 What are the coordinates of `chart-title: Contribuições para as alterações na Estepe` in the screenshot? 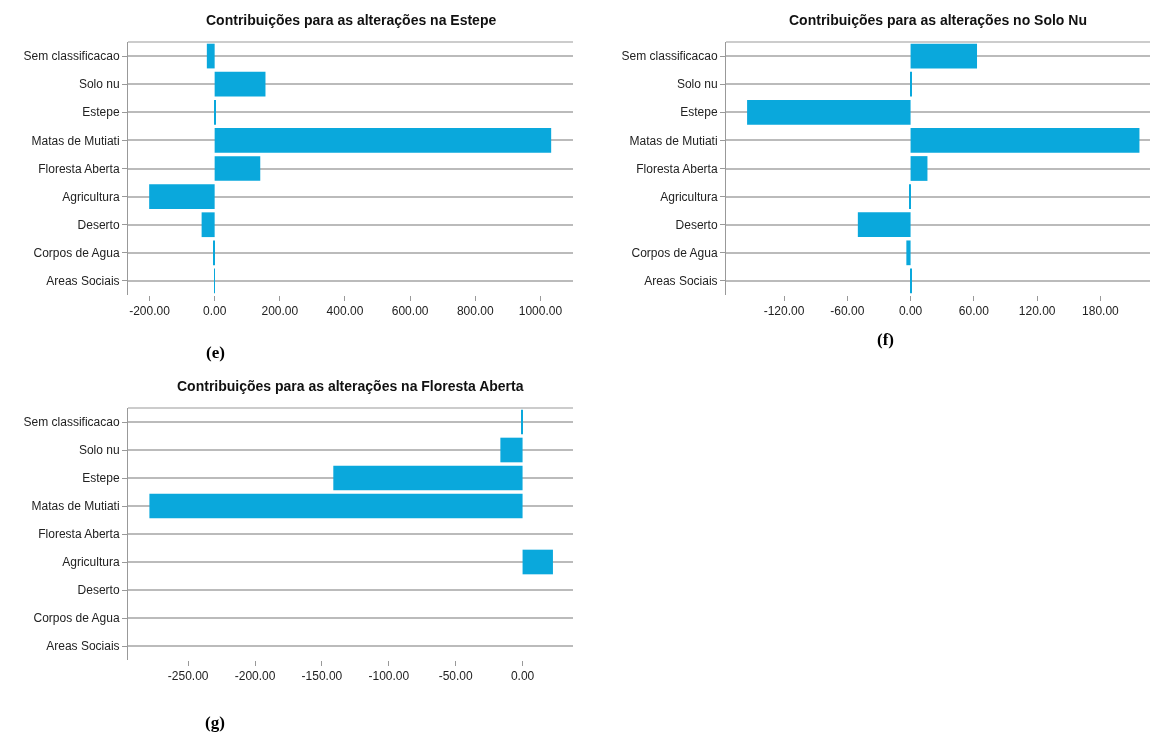 It's located at (351, 20).